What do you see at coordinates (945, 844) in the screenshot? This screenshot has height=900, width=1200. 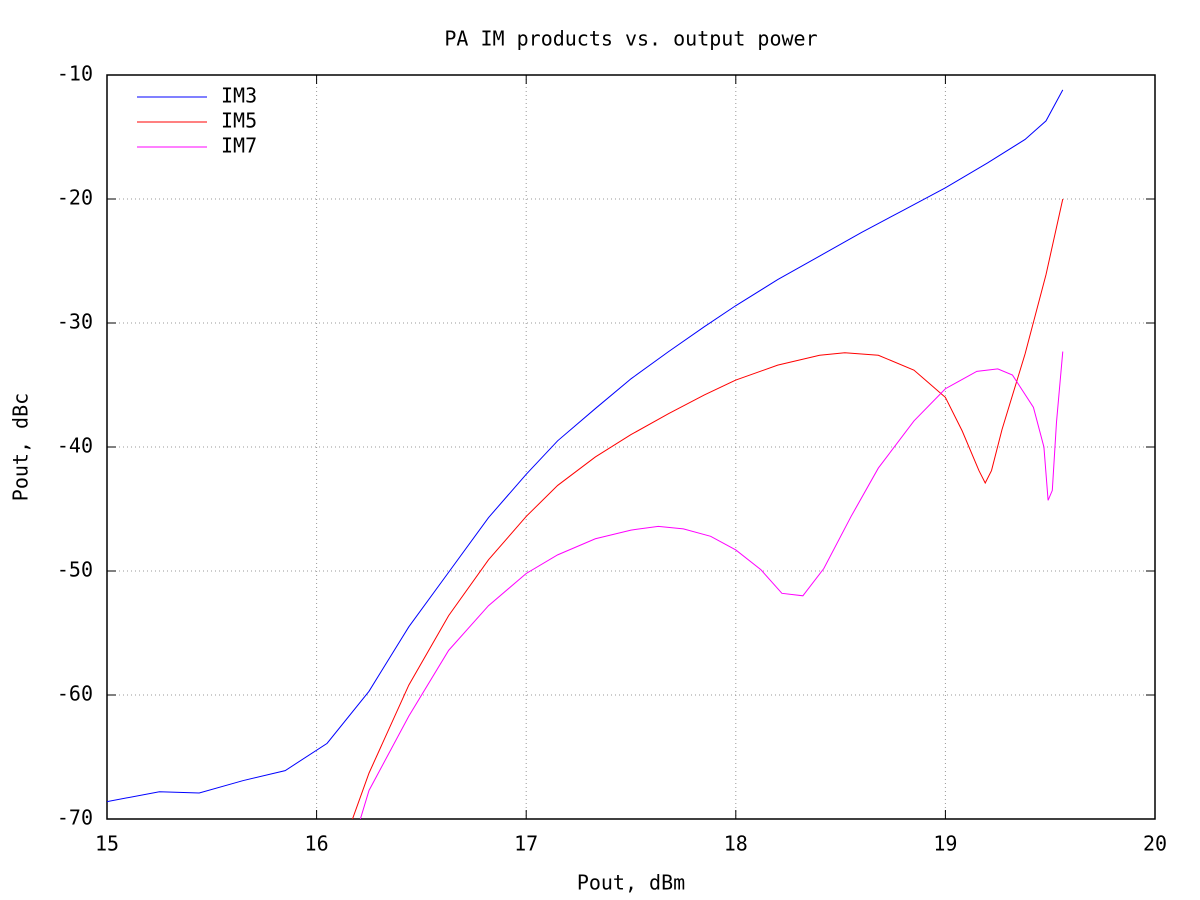 I see `x-tick-label: 19` at bounding box center [945, 844].